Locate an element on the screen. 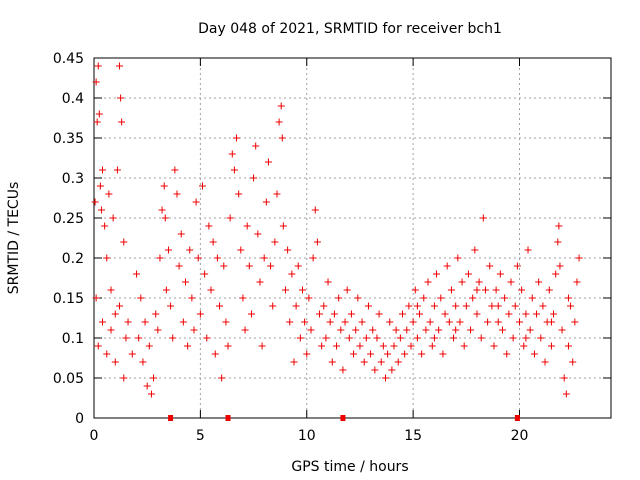  x-tick-label: 20 is located at coordinates (520, 436).